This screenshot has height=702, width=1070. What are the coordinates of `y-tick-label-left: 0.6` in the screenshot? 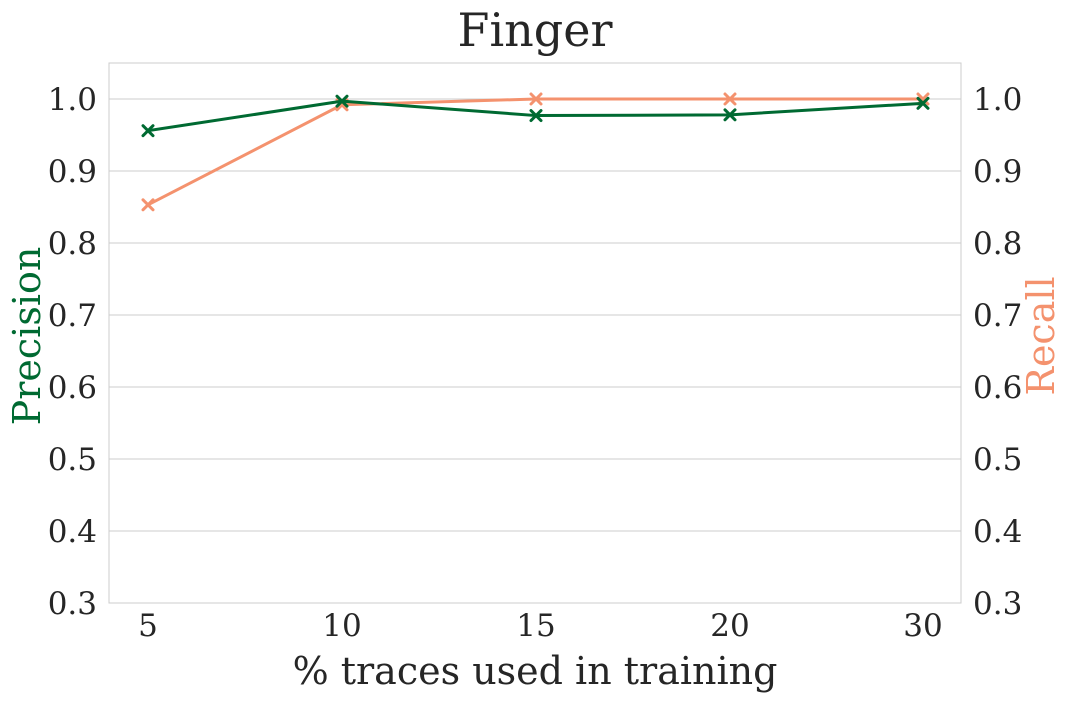 It's located at (72, 388).